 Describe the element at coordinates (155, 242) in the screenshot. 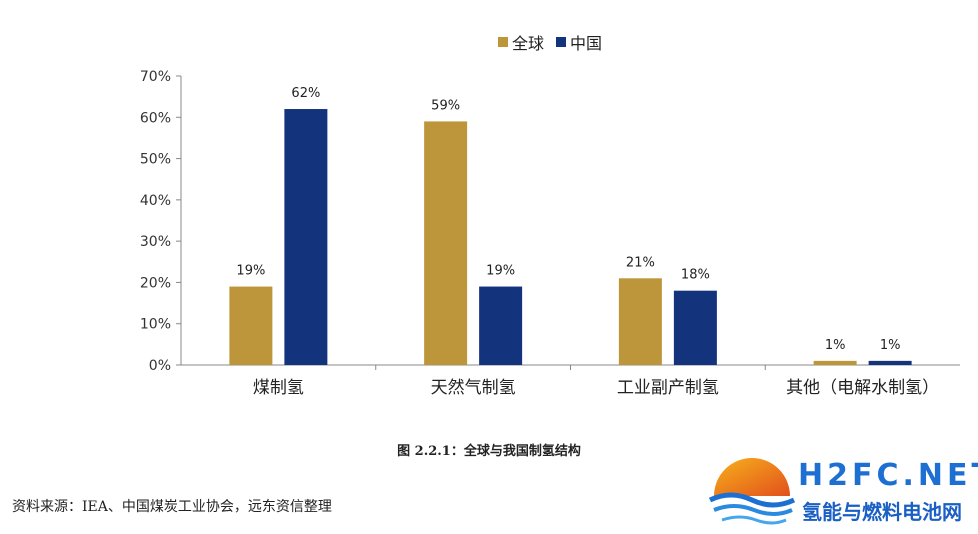

I see `y-tick-label: 30%` at that location.